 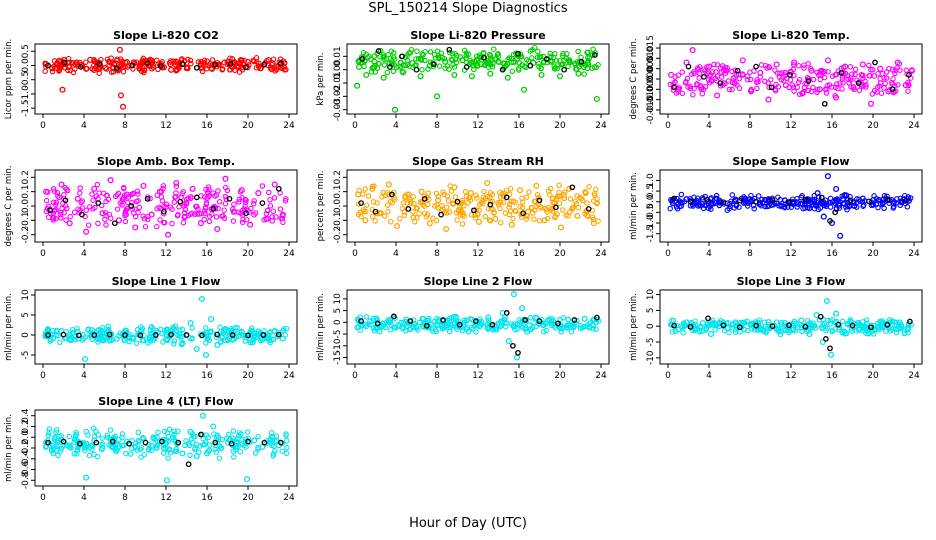 What do you see at coordinates (651, 99) in the screenshot?
I see `y-tick-label: -0.010` at bounding box center [651, 99].